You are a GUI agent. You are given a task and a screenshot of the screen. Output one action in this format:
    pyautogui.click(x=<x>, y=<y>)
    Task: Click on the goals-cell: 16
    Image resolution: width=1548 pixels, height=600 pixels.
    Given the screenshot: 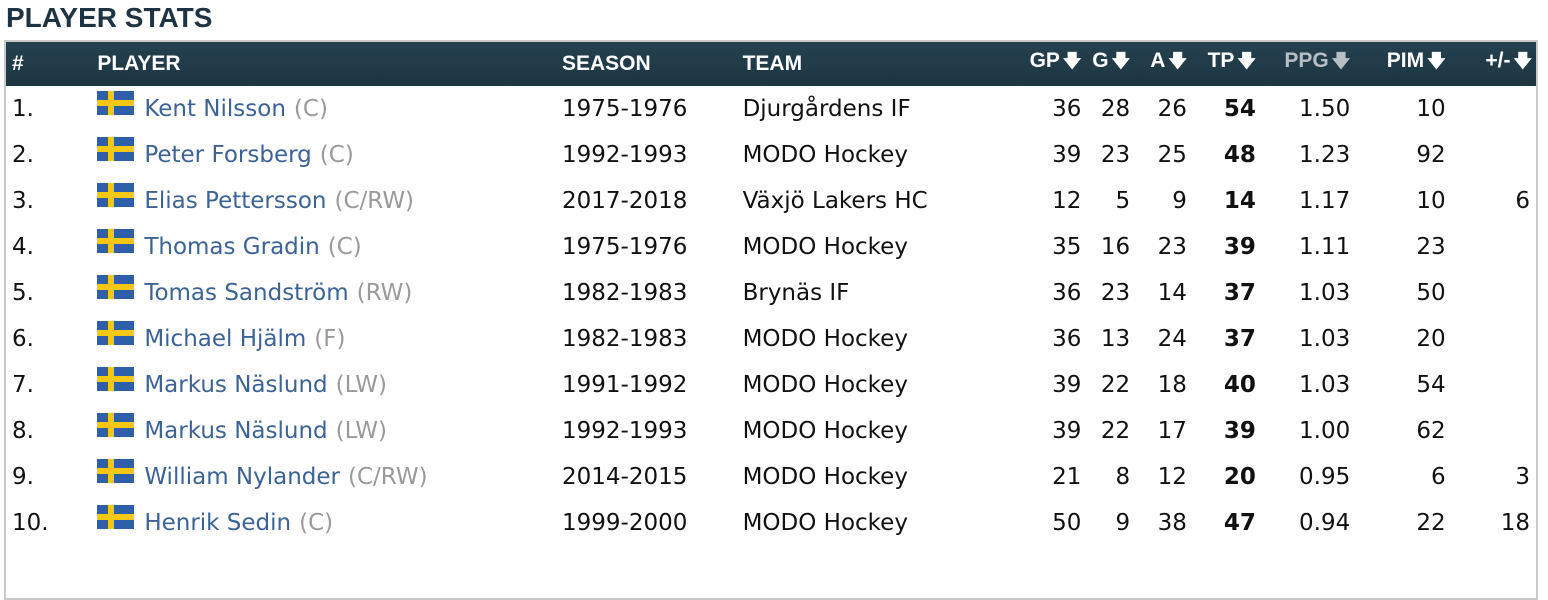 What is the action you would take?
    pyautogui.click(x=1115, y=247)
    